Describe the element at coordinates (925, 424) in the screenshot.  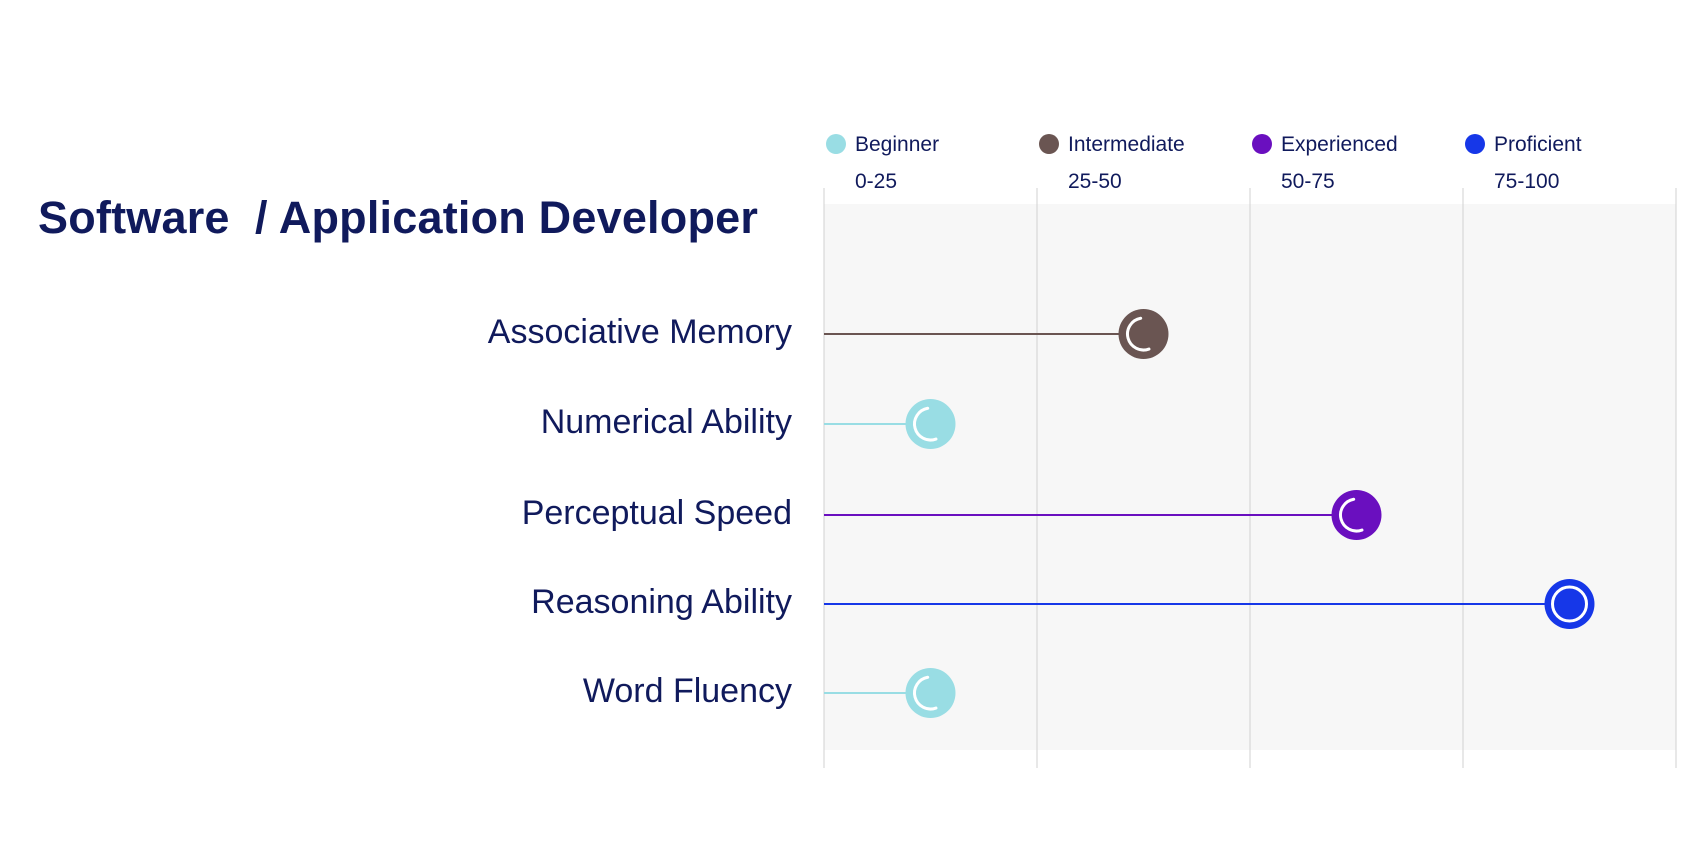
I see `marker-highlight-numerical-ability` at that location.